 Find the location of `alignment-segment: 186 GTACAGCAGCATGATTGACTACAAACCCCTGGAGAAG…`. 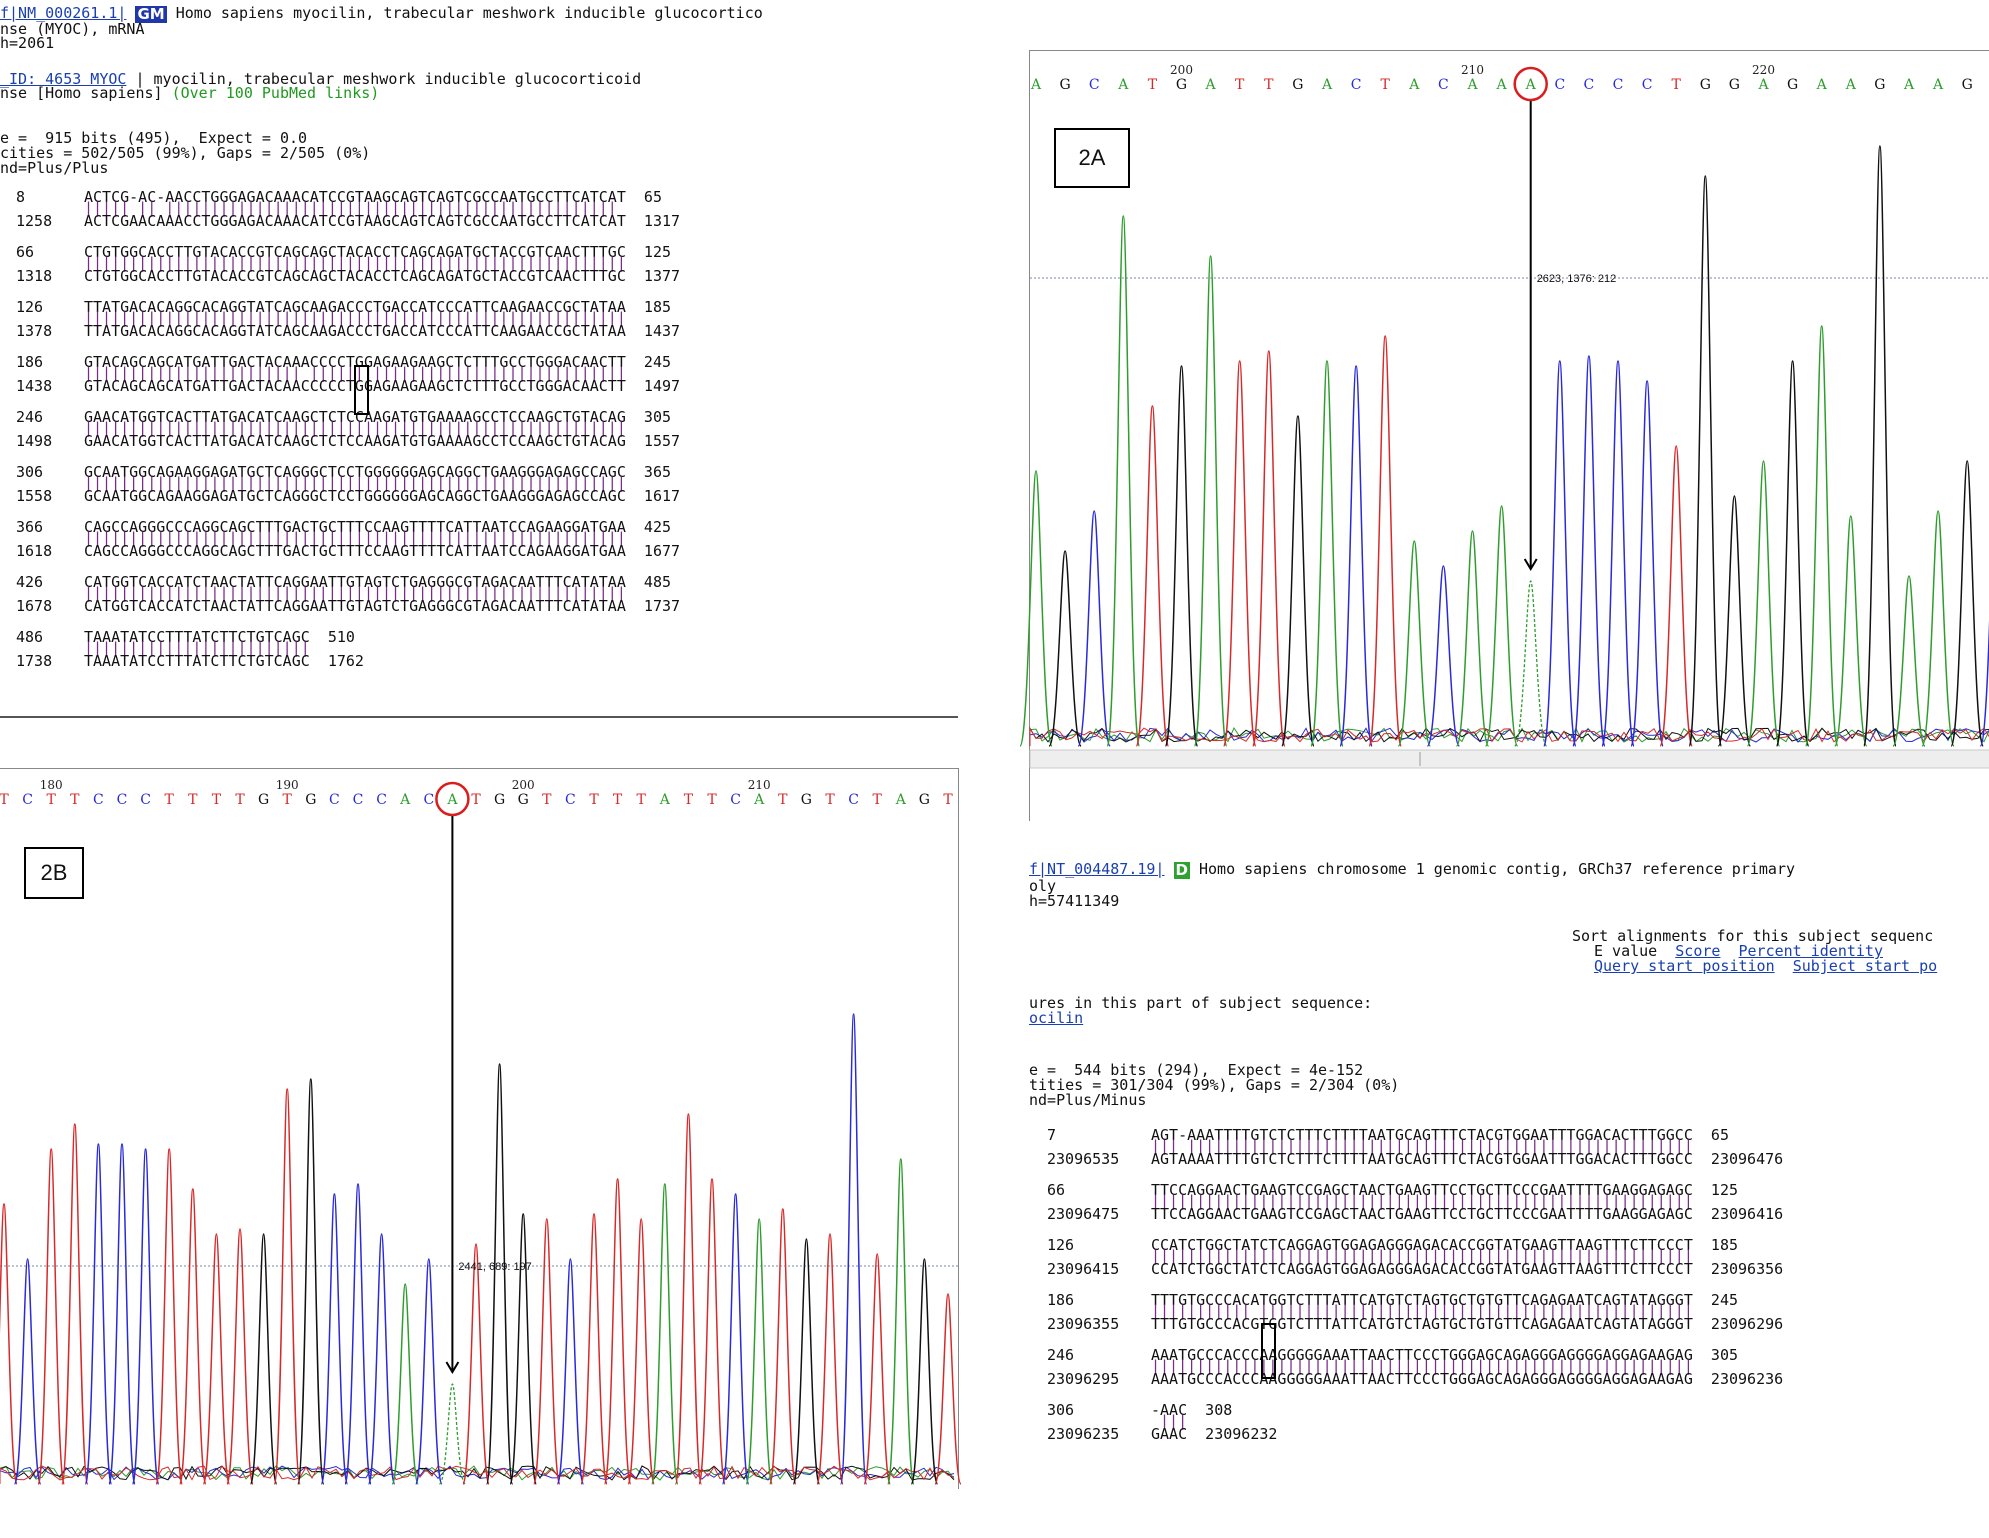

alignment-segment: 186 GTACAGCAGCATGATTGACTACAAACCCCTGGAGAAG… is located at coordinates (348, 373).